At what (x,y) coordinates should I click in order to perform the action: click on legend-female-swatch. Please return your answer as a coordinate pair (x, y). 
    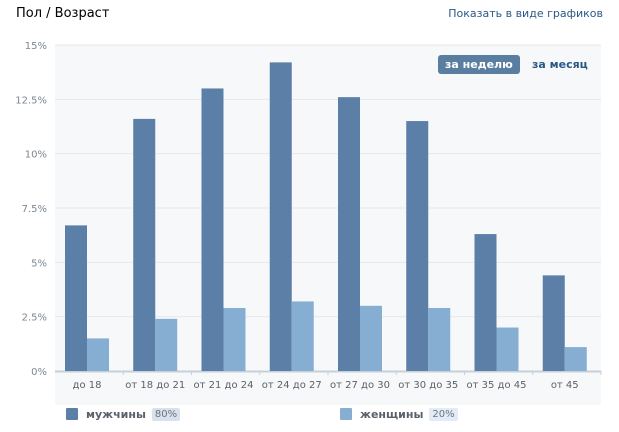
    Looking at the image, I should click on (346, 414).